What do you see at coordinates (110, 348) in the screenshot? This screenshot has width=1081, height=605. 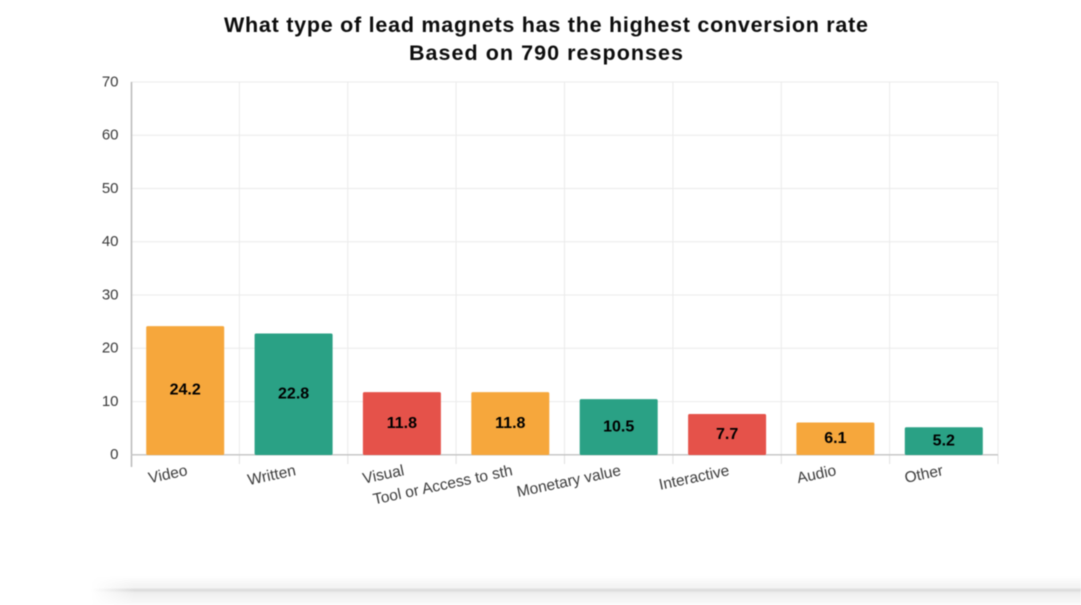 I see `svg-text: 20` at bounding box center [110, 348].